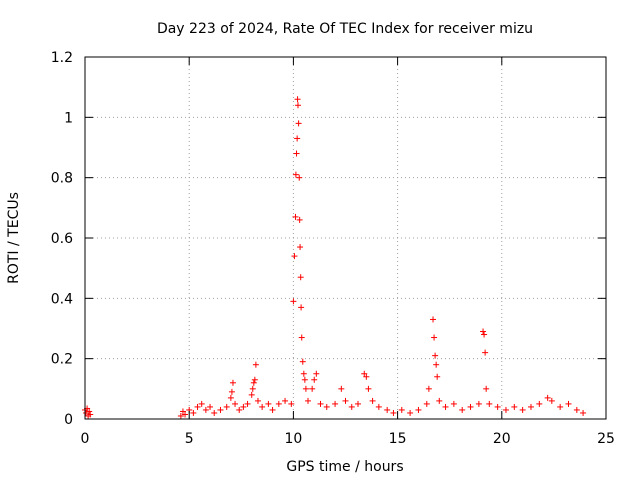 The width and height of the screenshot is (640, 480). What do you see at coordinates (62, 360) in the screenshot?
I see `y-tick-label: 0.2` at bounding box center [62, 360].